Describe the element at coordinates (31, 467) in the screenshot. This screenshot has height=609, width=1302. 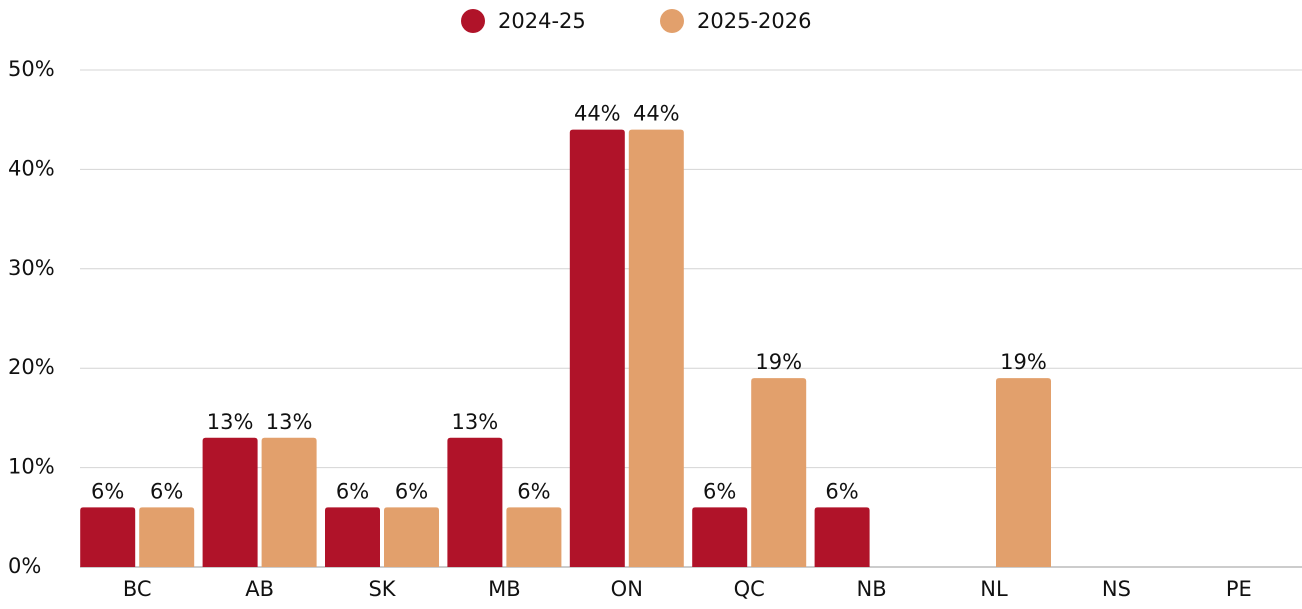
I see `y-tick-label: 10%` at that location.